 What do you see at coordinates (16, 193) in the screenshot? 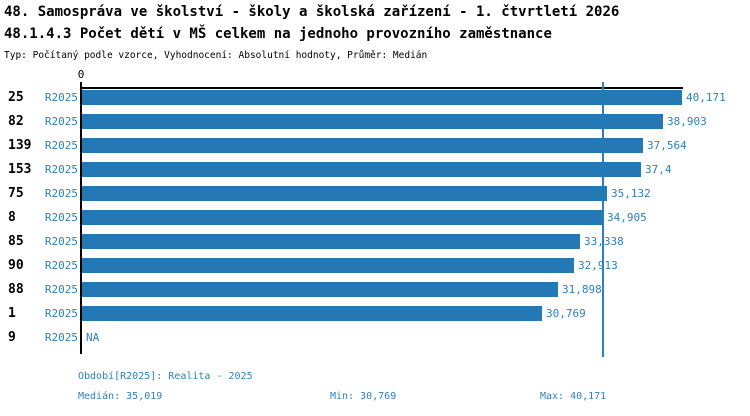
I see `row-code-label: 75` at bounding box center [16, 193].